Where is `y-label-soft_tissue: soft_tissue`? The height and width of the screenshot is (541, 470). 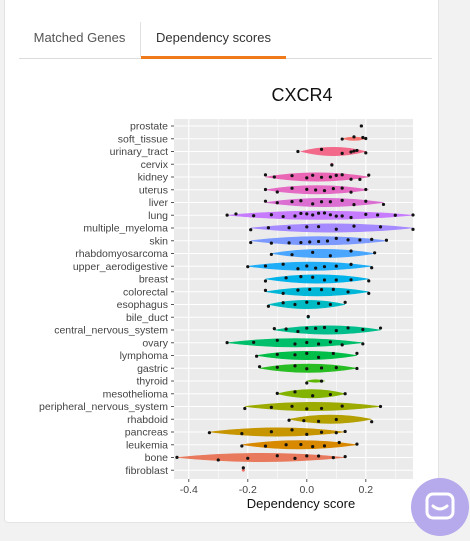 y-label-soft_tissue: soft_tissue is located at coordinates (143, 139).